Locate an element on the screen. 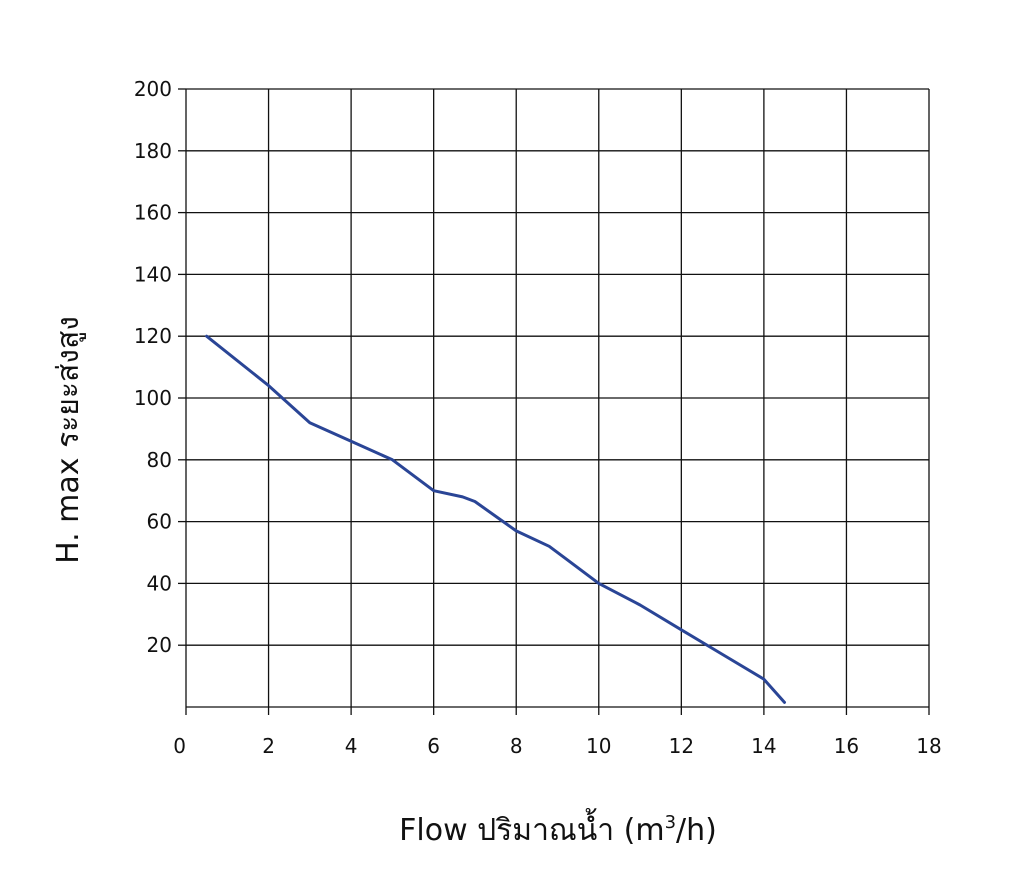  x-axis-title-tail: /h) is located at coordinates (696, 830).